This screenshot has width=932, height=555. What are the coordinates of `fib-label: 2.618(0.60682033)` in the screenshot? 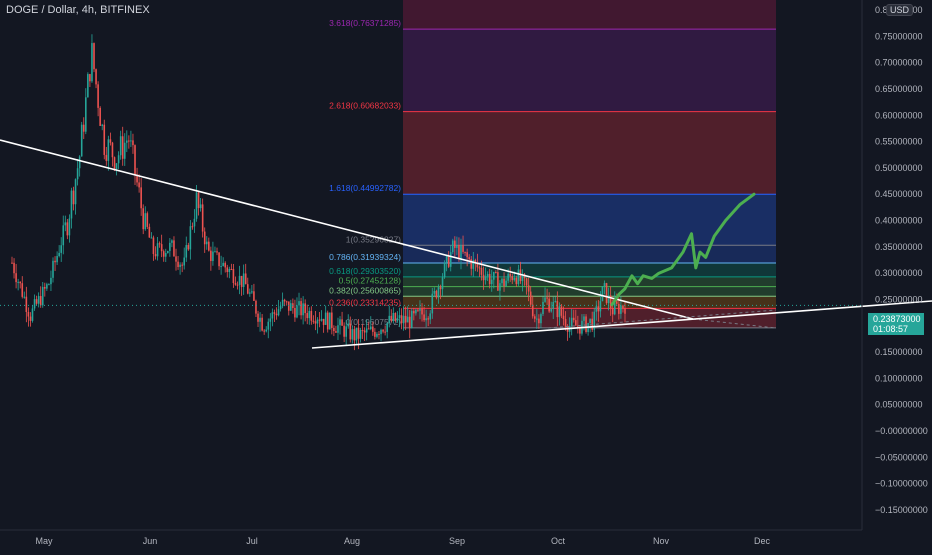 It's located at (365, 106).